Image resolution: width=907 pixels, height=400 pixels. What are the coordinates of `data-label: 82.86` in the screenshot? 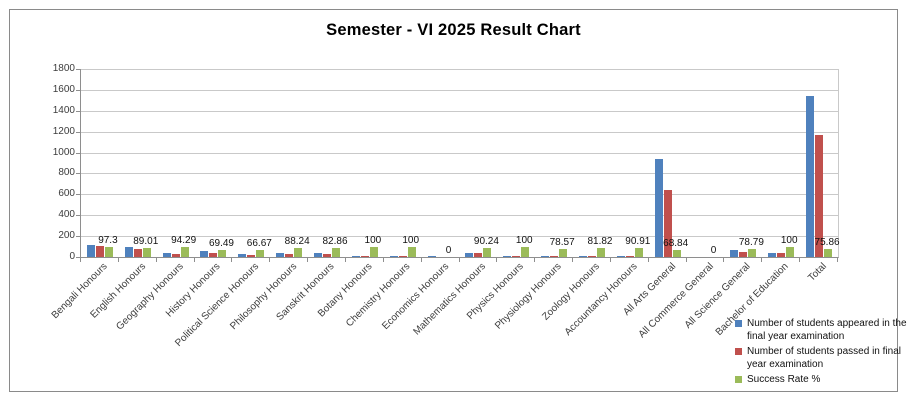 It's located at (335, 241).